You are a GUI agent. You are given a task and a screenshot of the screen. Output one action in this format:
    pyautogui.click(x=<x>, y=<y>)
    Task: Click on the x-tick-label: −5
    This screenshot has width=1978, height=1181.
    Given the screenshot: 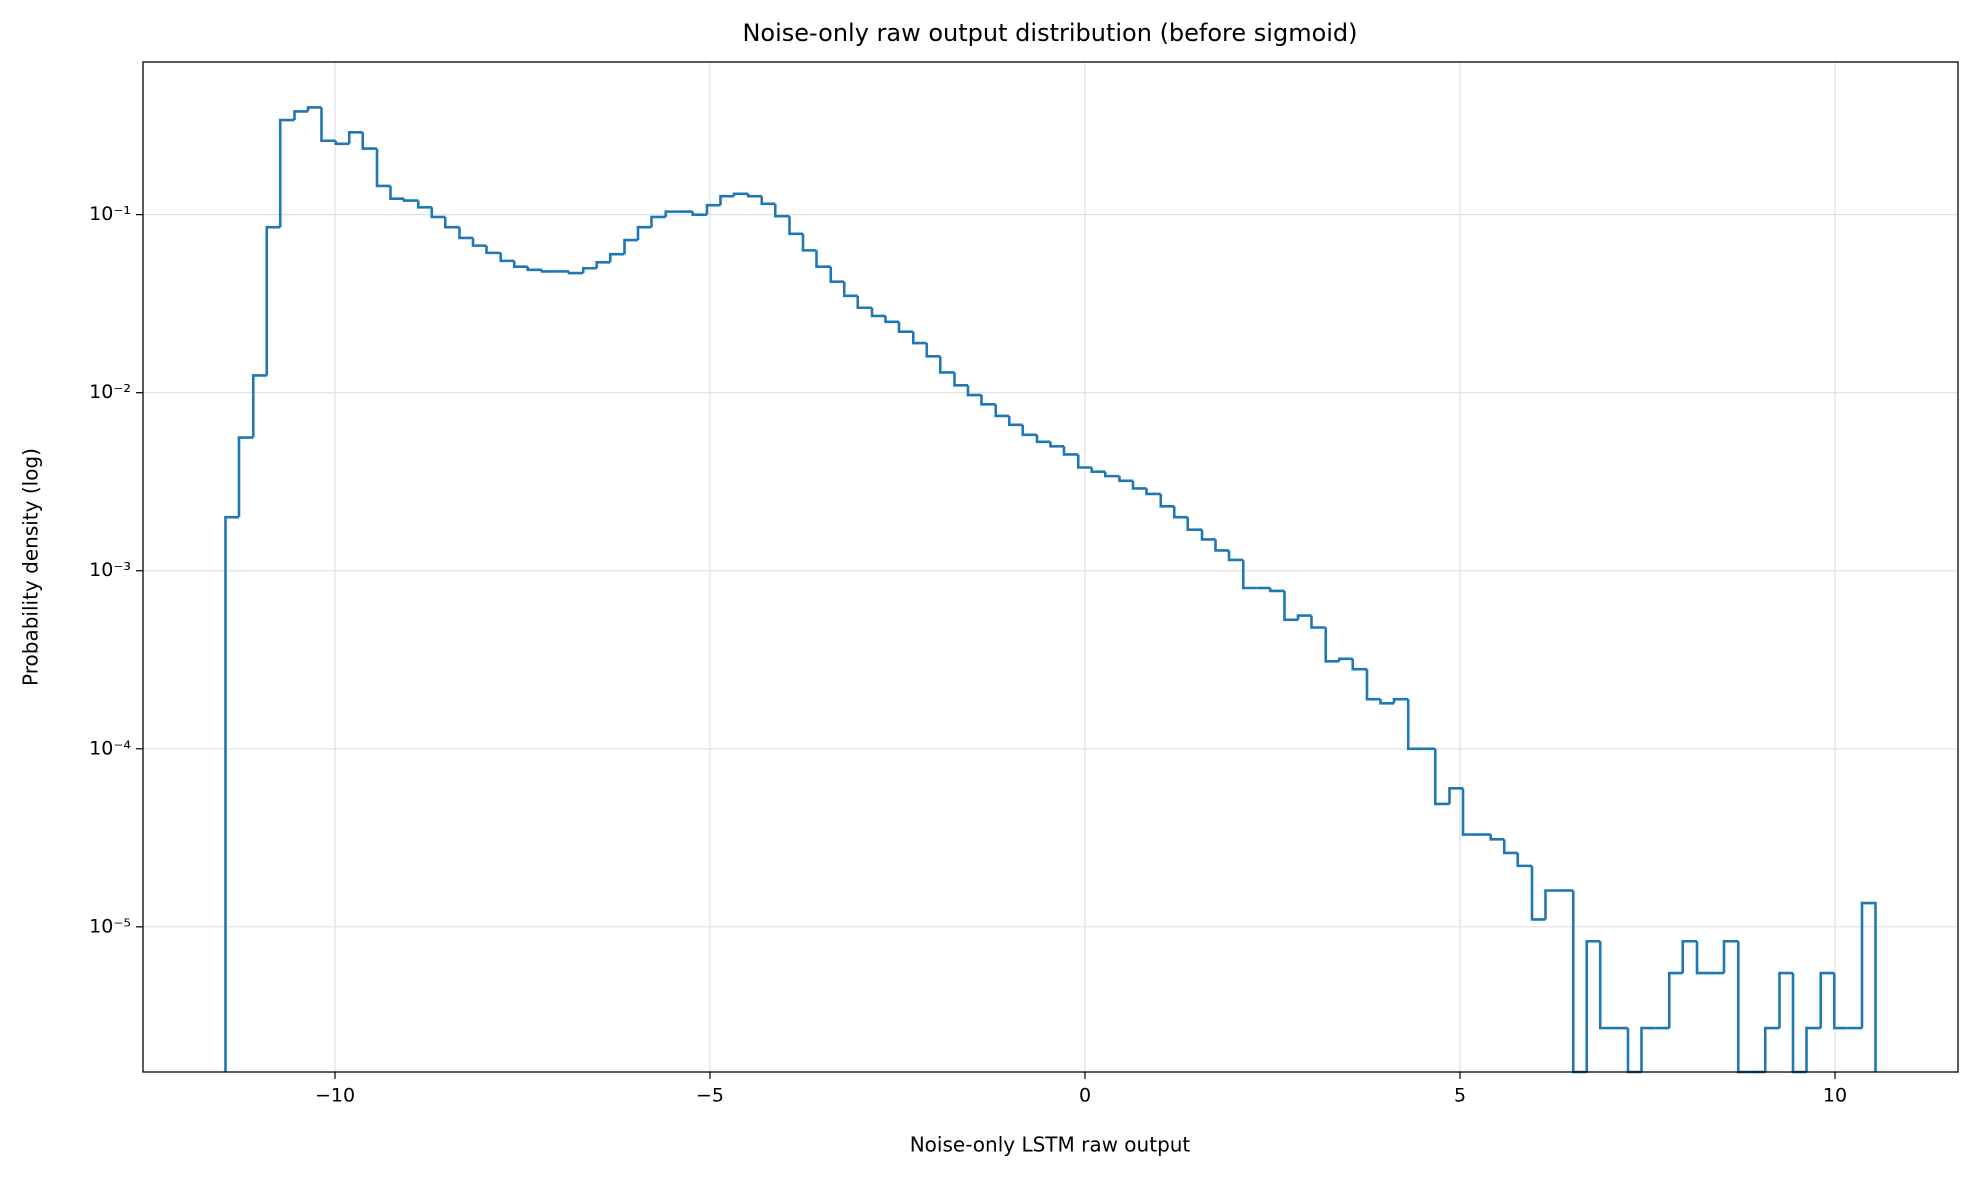 What is the action you would take?
    pyautogui.click(x=710, y=1096)
    